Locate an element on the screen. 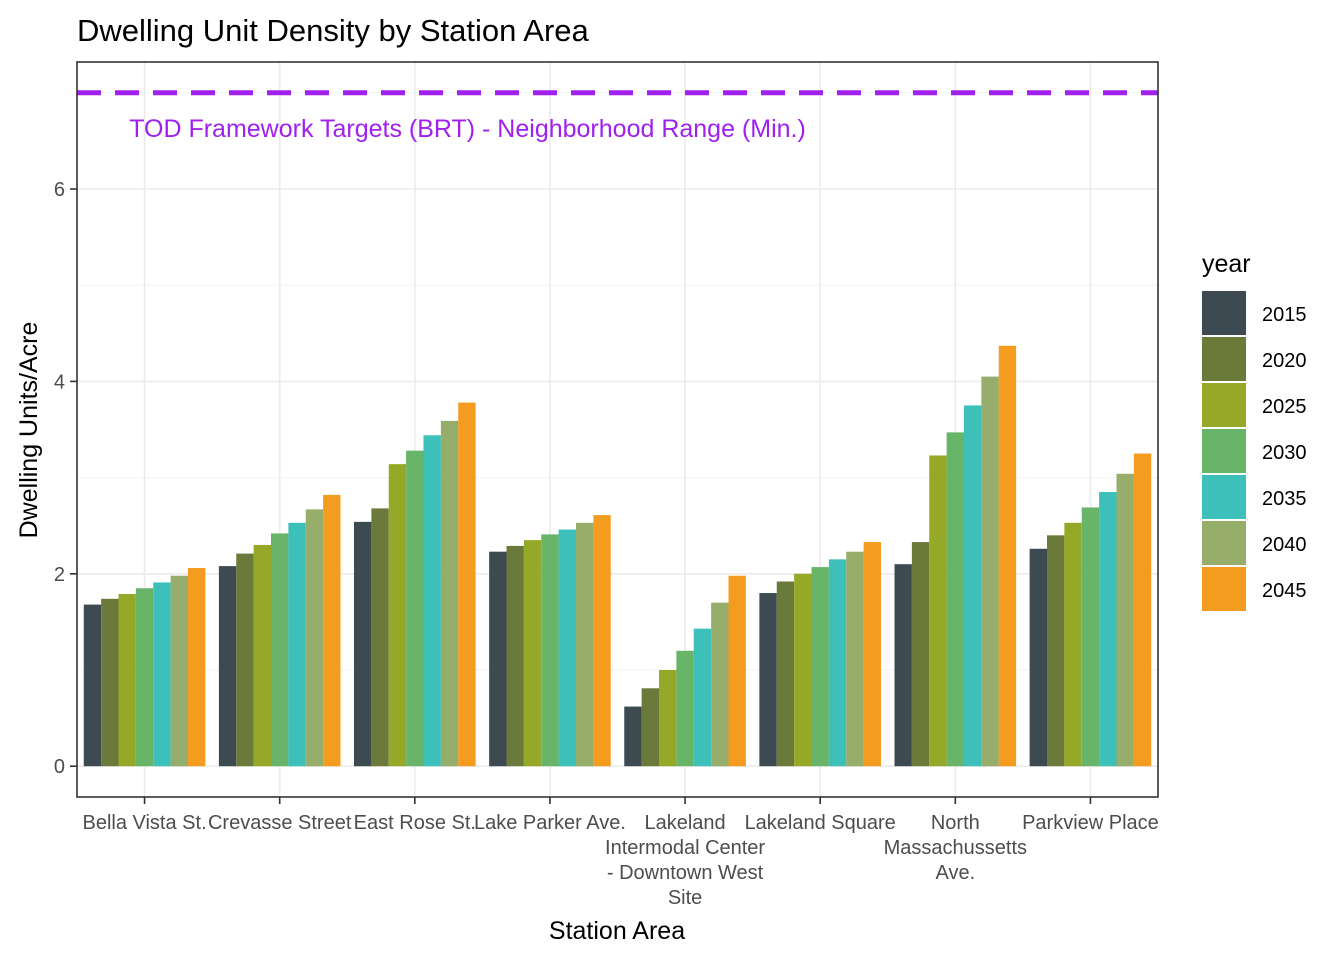 The image size is (1344, 960). y-axis-title: Dwelling Units/Acre is located at coordinates (29, 430).